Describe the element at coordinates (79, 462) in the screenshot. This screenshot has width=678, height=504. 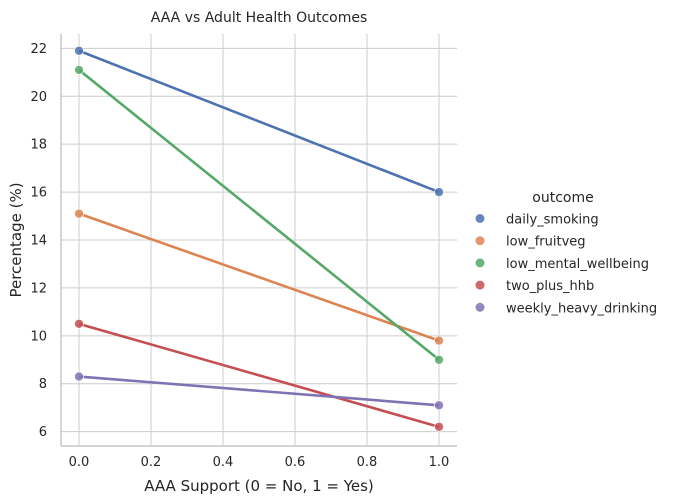
I see `x-tick-label: 0.0` at that location.